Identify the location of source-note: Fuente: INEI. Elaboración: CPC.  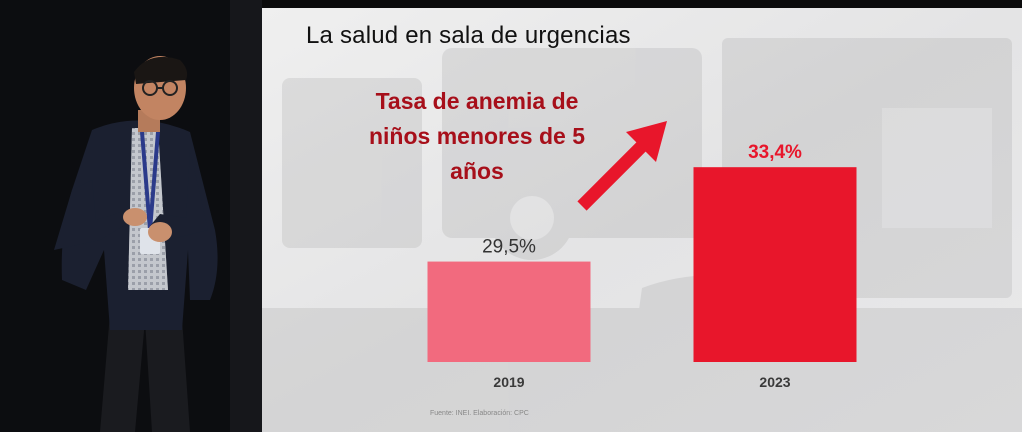
(479, 413).